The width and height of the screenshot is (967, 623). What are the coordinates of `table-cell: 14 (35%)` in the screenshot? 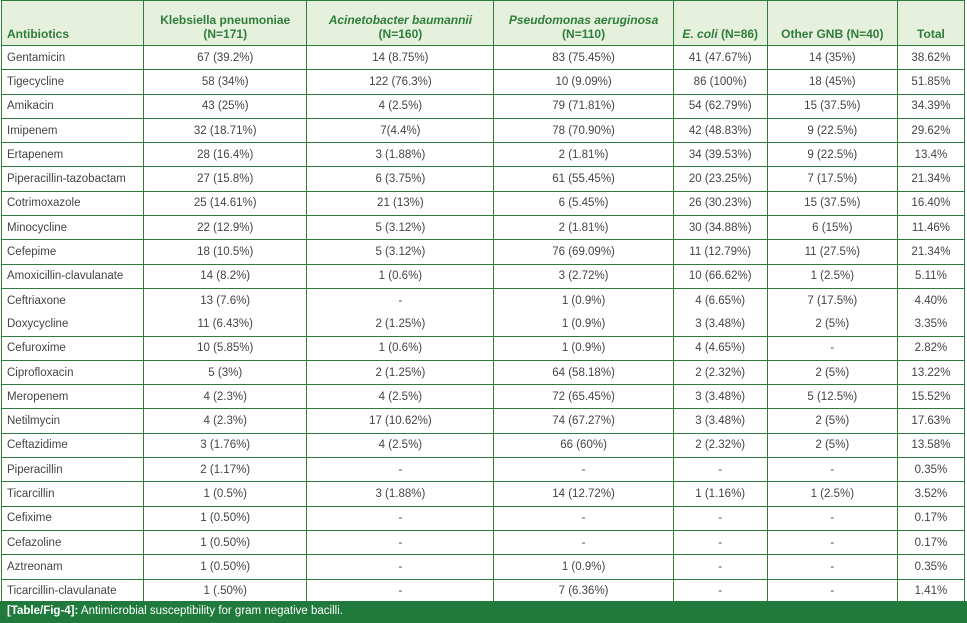 It's located at (832, 57).